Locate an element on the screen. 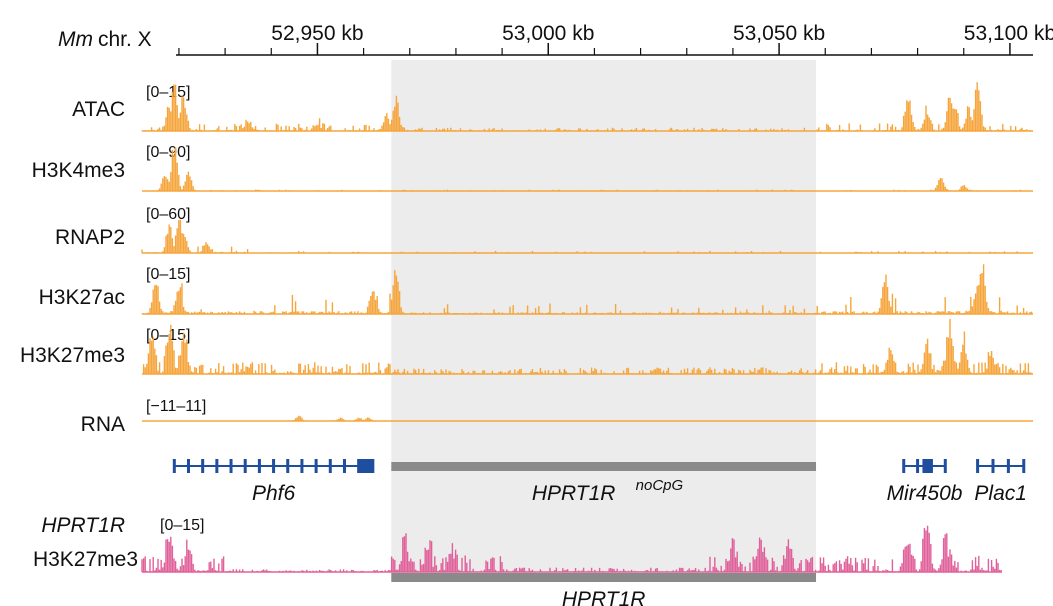 The width and height of the screenshot is (1053, 606). transgene-superscript: noCpG is located at coordinates (660, 485).